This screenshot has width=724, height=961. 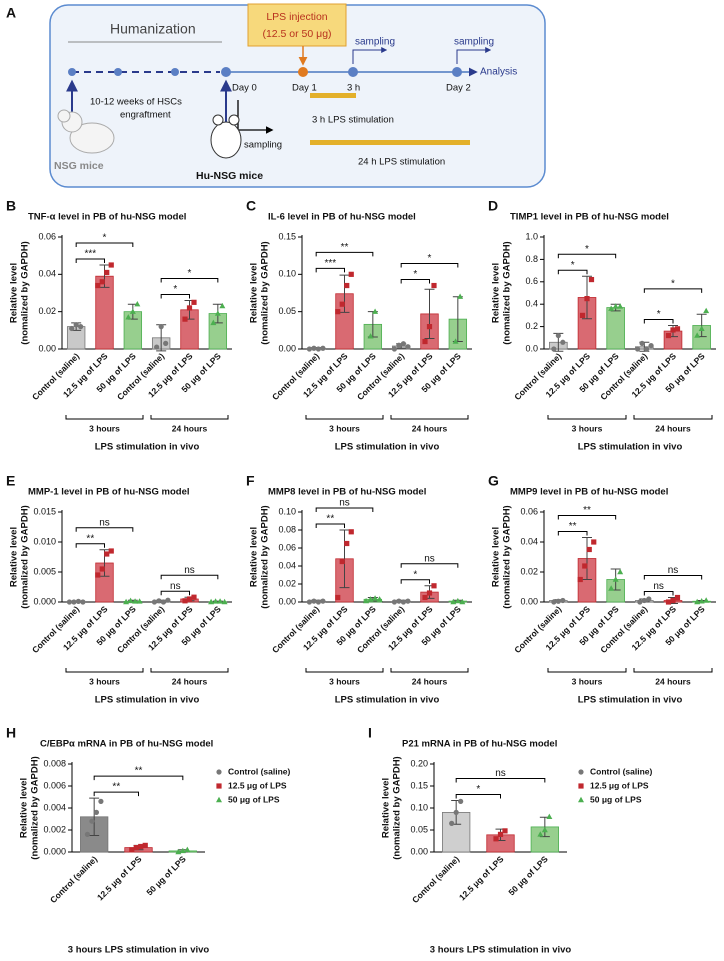 What do you see at coordinates (531, 259) in the screenshot?
I see `y-tick-label: 0.8` at bounding box center [531, 259].